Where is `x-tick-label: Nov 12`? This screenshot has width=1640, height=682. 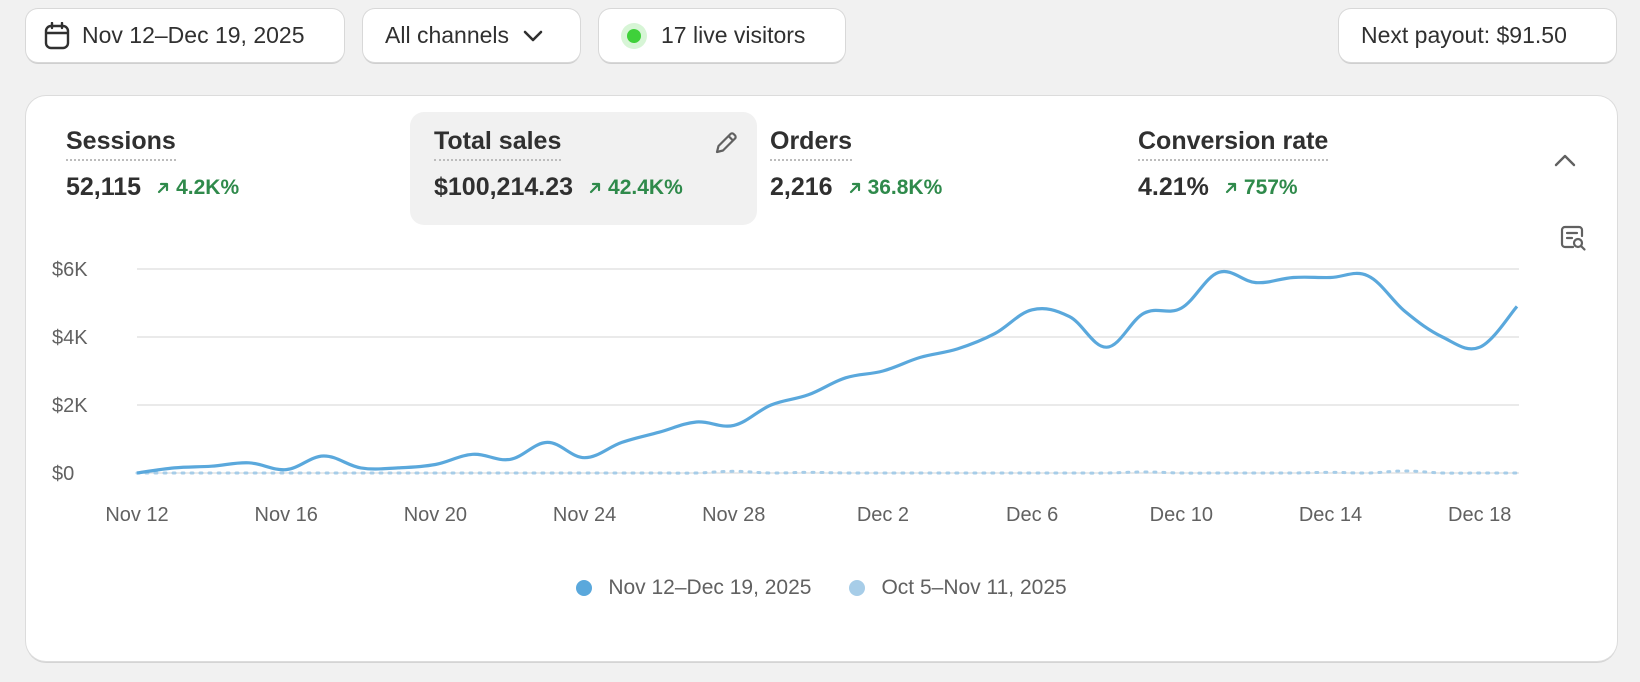
x-tick-label: Nov 12 is located at coordinates (136, 515).